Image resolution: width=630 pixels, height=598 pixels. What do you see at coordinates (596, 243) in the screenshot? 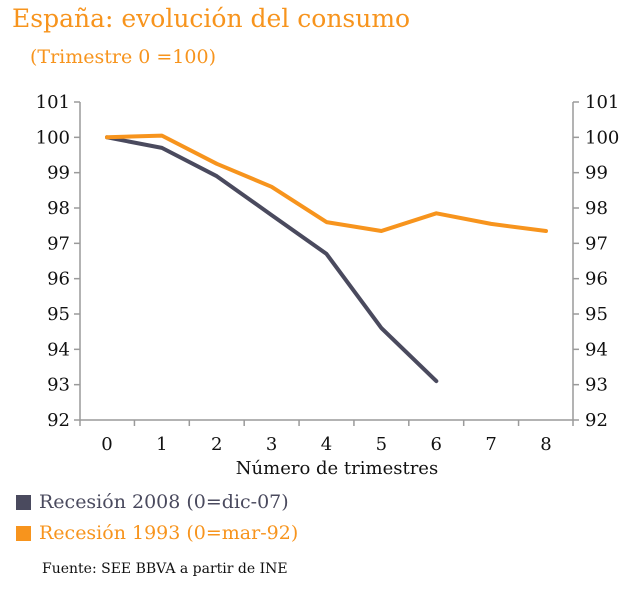
I see `y-tick-label-right: 97` at bounding box center [596, 243].